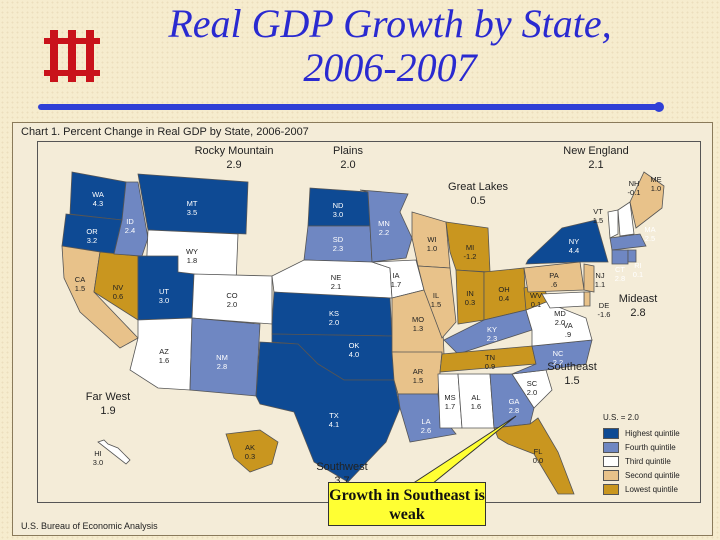  What do you see at coordinates (598, 220) in the screenshot?
I see `state-value-vt: 1.5` at bounding box center [598, 220].